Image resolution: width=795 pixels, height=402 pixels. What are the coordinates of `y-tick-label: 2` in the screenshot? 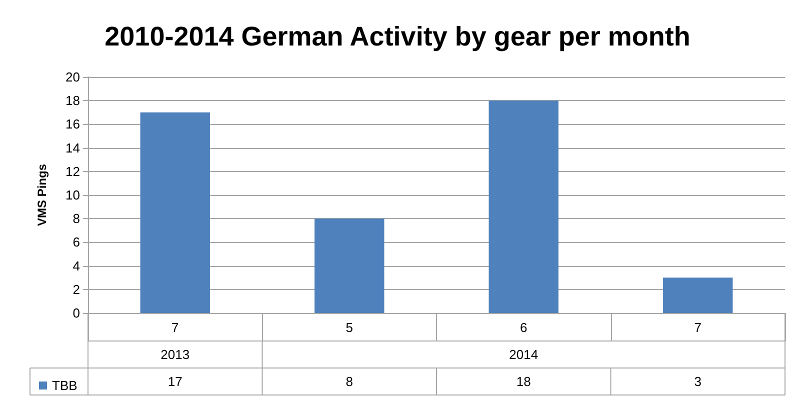 It's located at (76, 289).